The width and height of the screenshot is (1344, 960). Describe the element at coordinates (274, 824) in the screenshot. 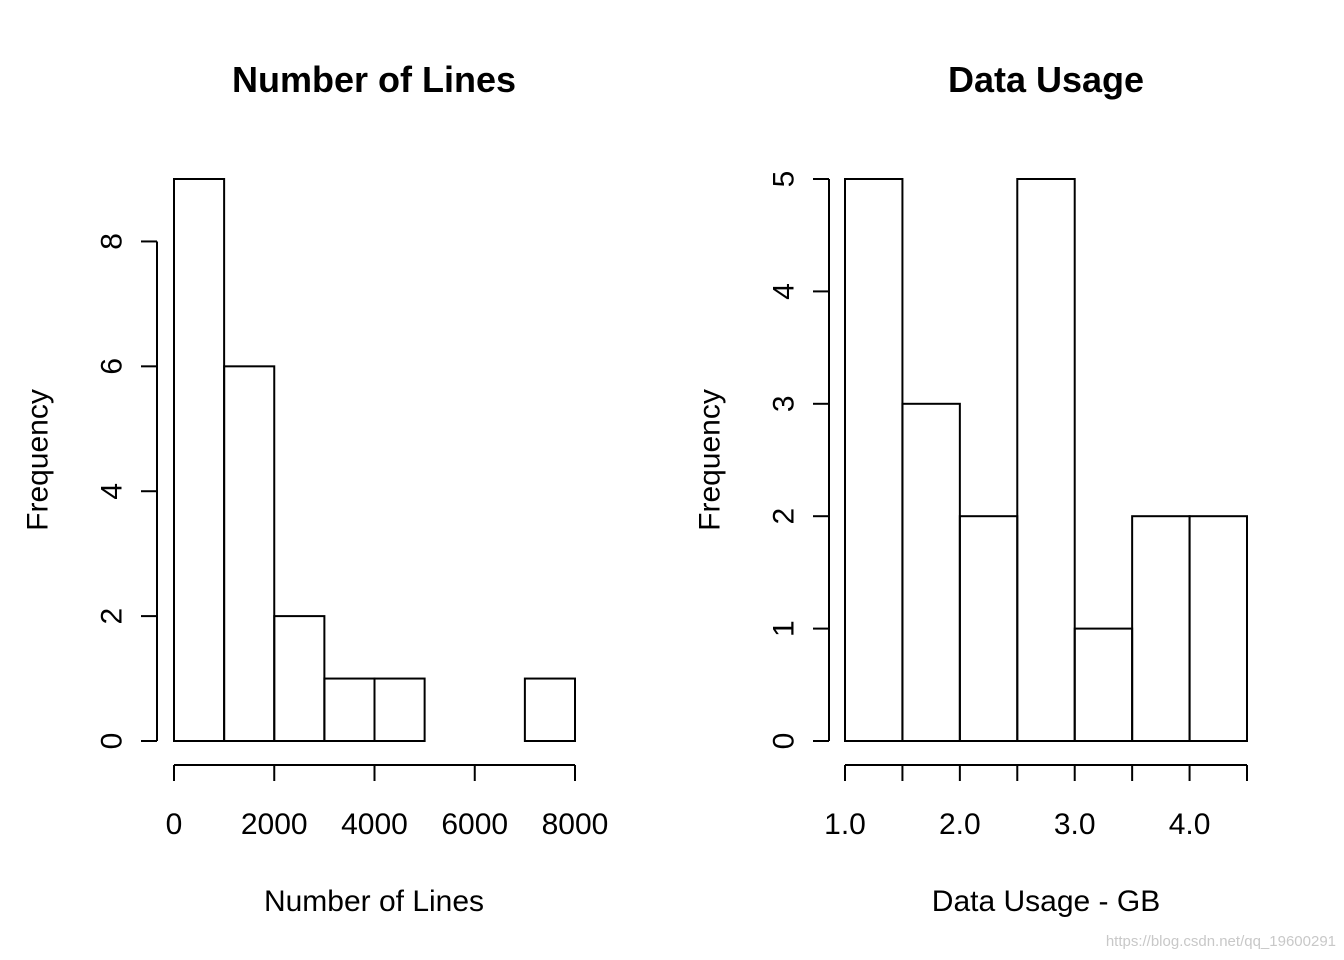

I see `x-tick-label: 2000` at that location.